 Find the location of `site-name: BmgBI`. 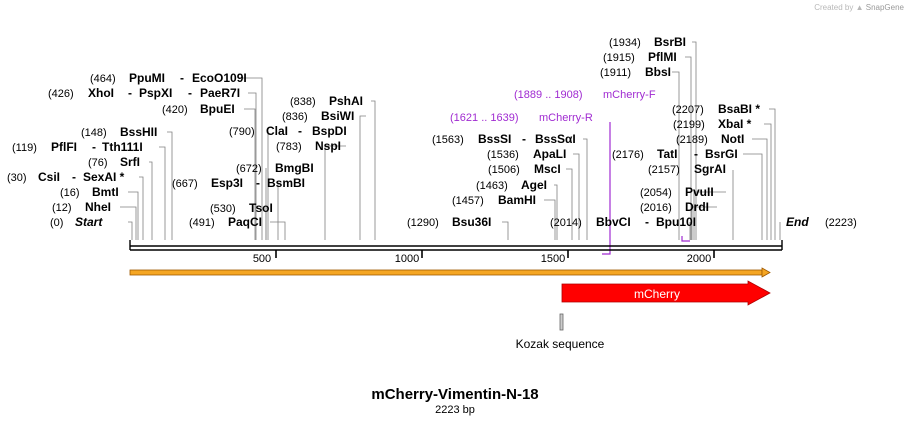

site-name: BmgBI is located at coordinates (294, 168).